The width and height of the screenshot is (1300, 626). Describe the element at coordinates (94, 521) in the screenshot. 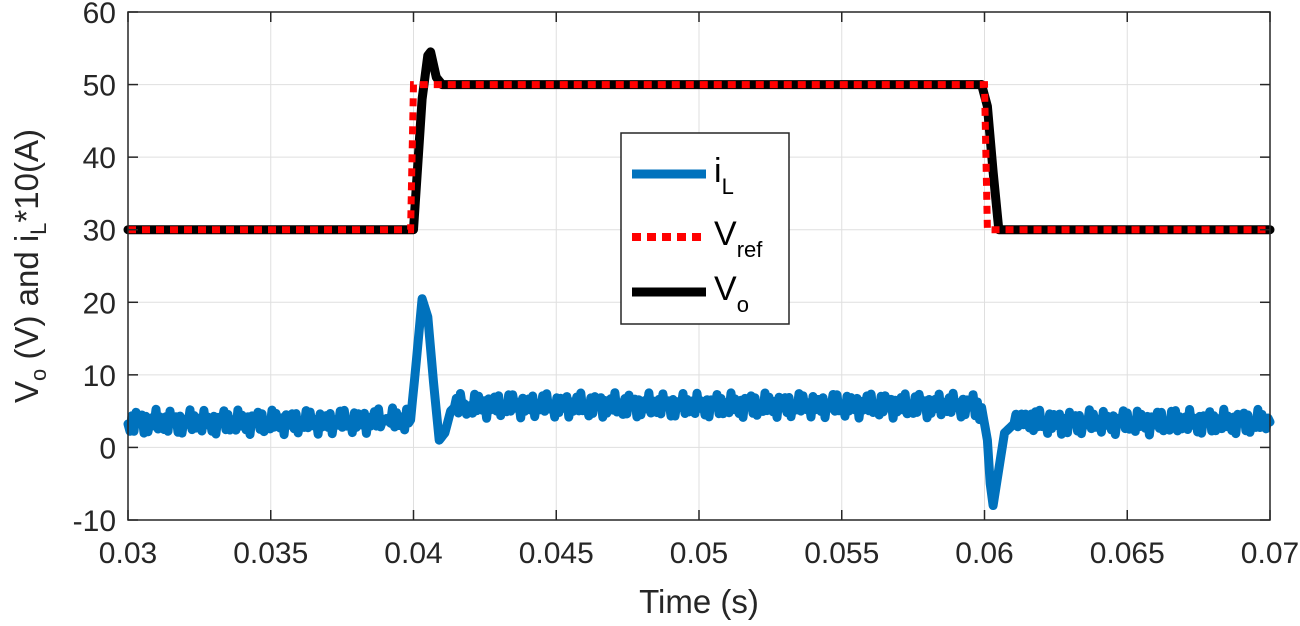

I see `y-tick-label: -10` at that location.